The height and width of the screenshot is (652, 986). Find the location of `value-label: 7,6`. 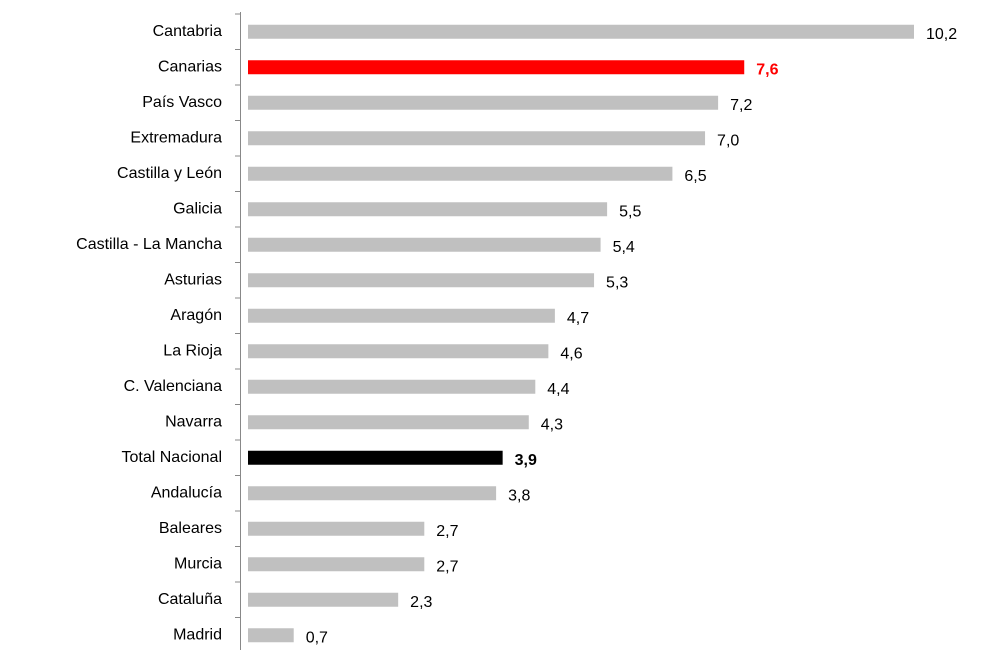

value-label: 7,6 is located at coordinates (767, 69).